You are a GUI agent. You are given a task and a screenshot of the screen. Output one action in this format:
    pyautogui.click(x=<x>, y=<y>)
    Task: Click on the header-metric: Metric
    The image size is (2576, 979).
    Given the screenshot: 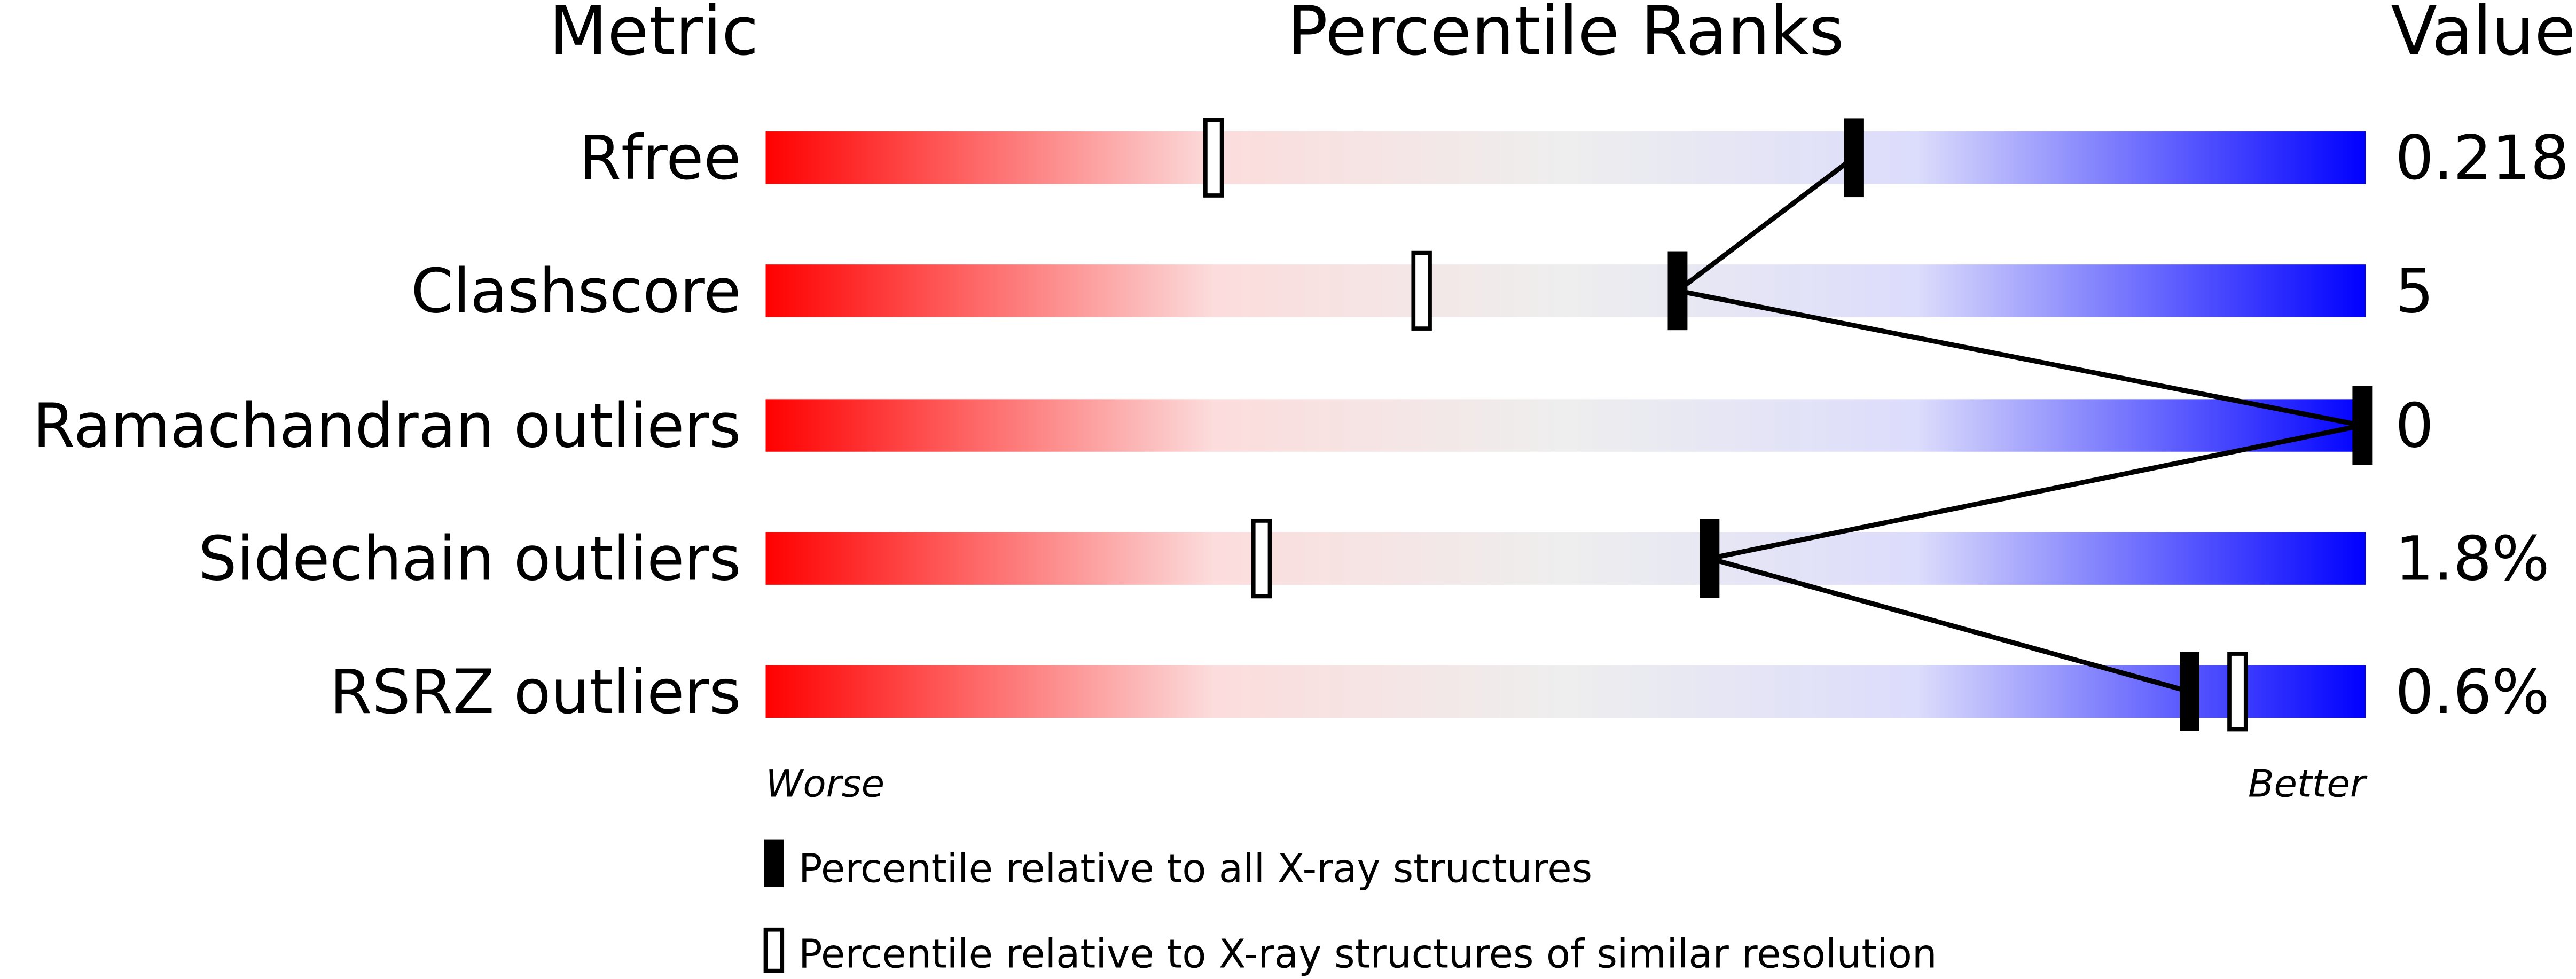 What is the action you would take?
    pyautogui.click(x=653, y=35)
    